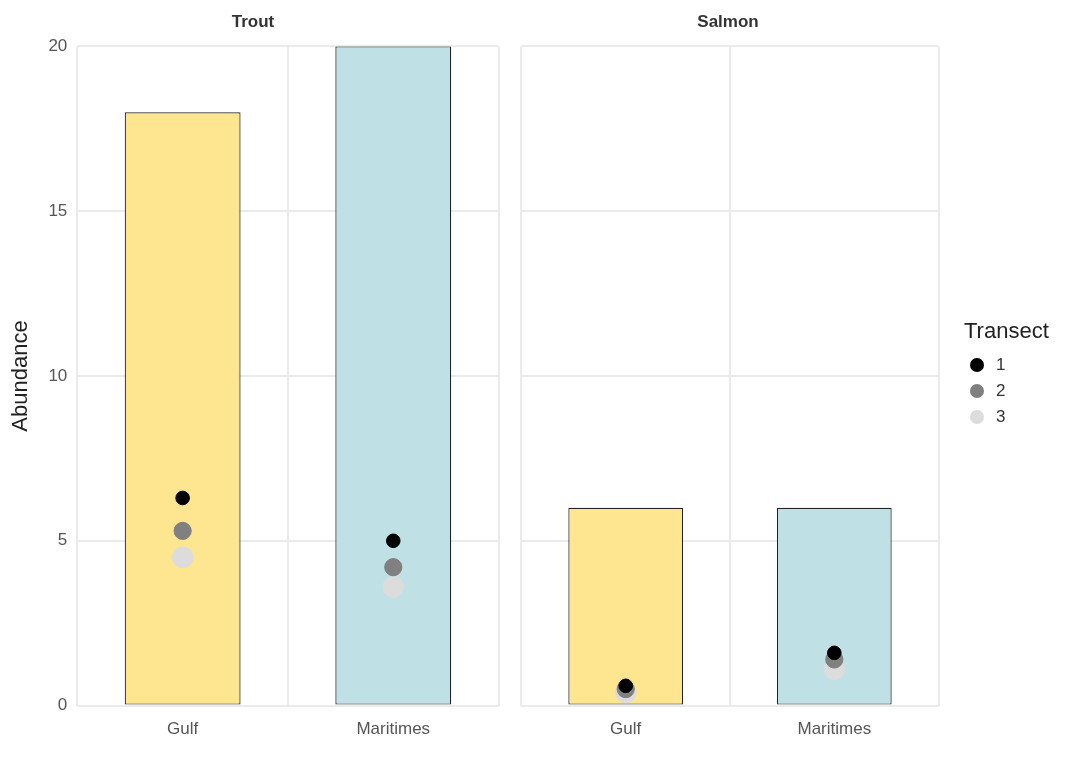 The width and height of the screenshot is (1081, 774). Describe the element at coordinates (728, 21) in the screenshot. I see `chart-title: Salmon` at that location.